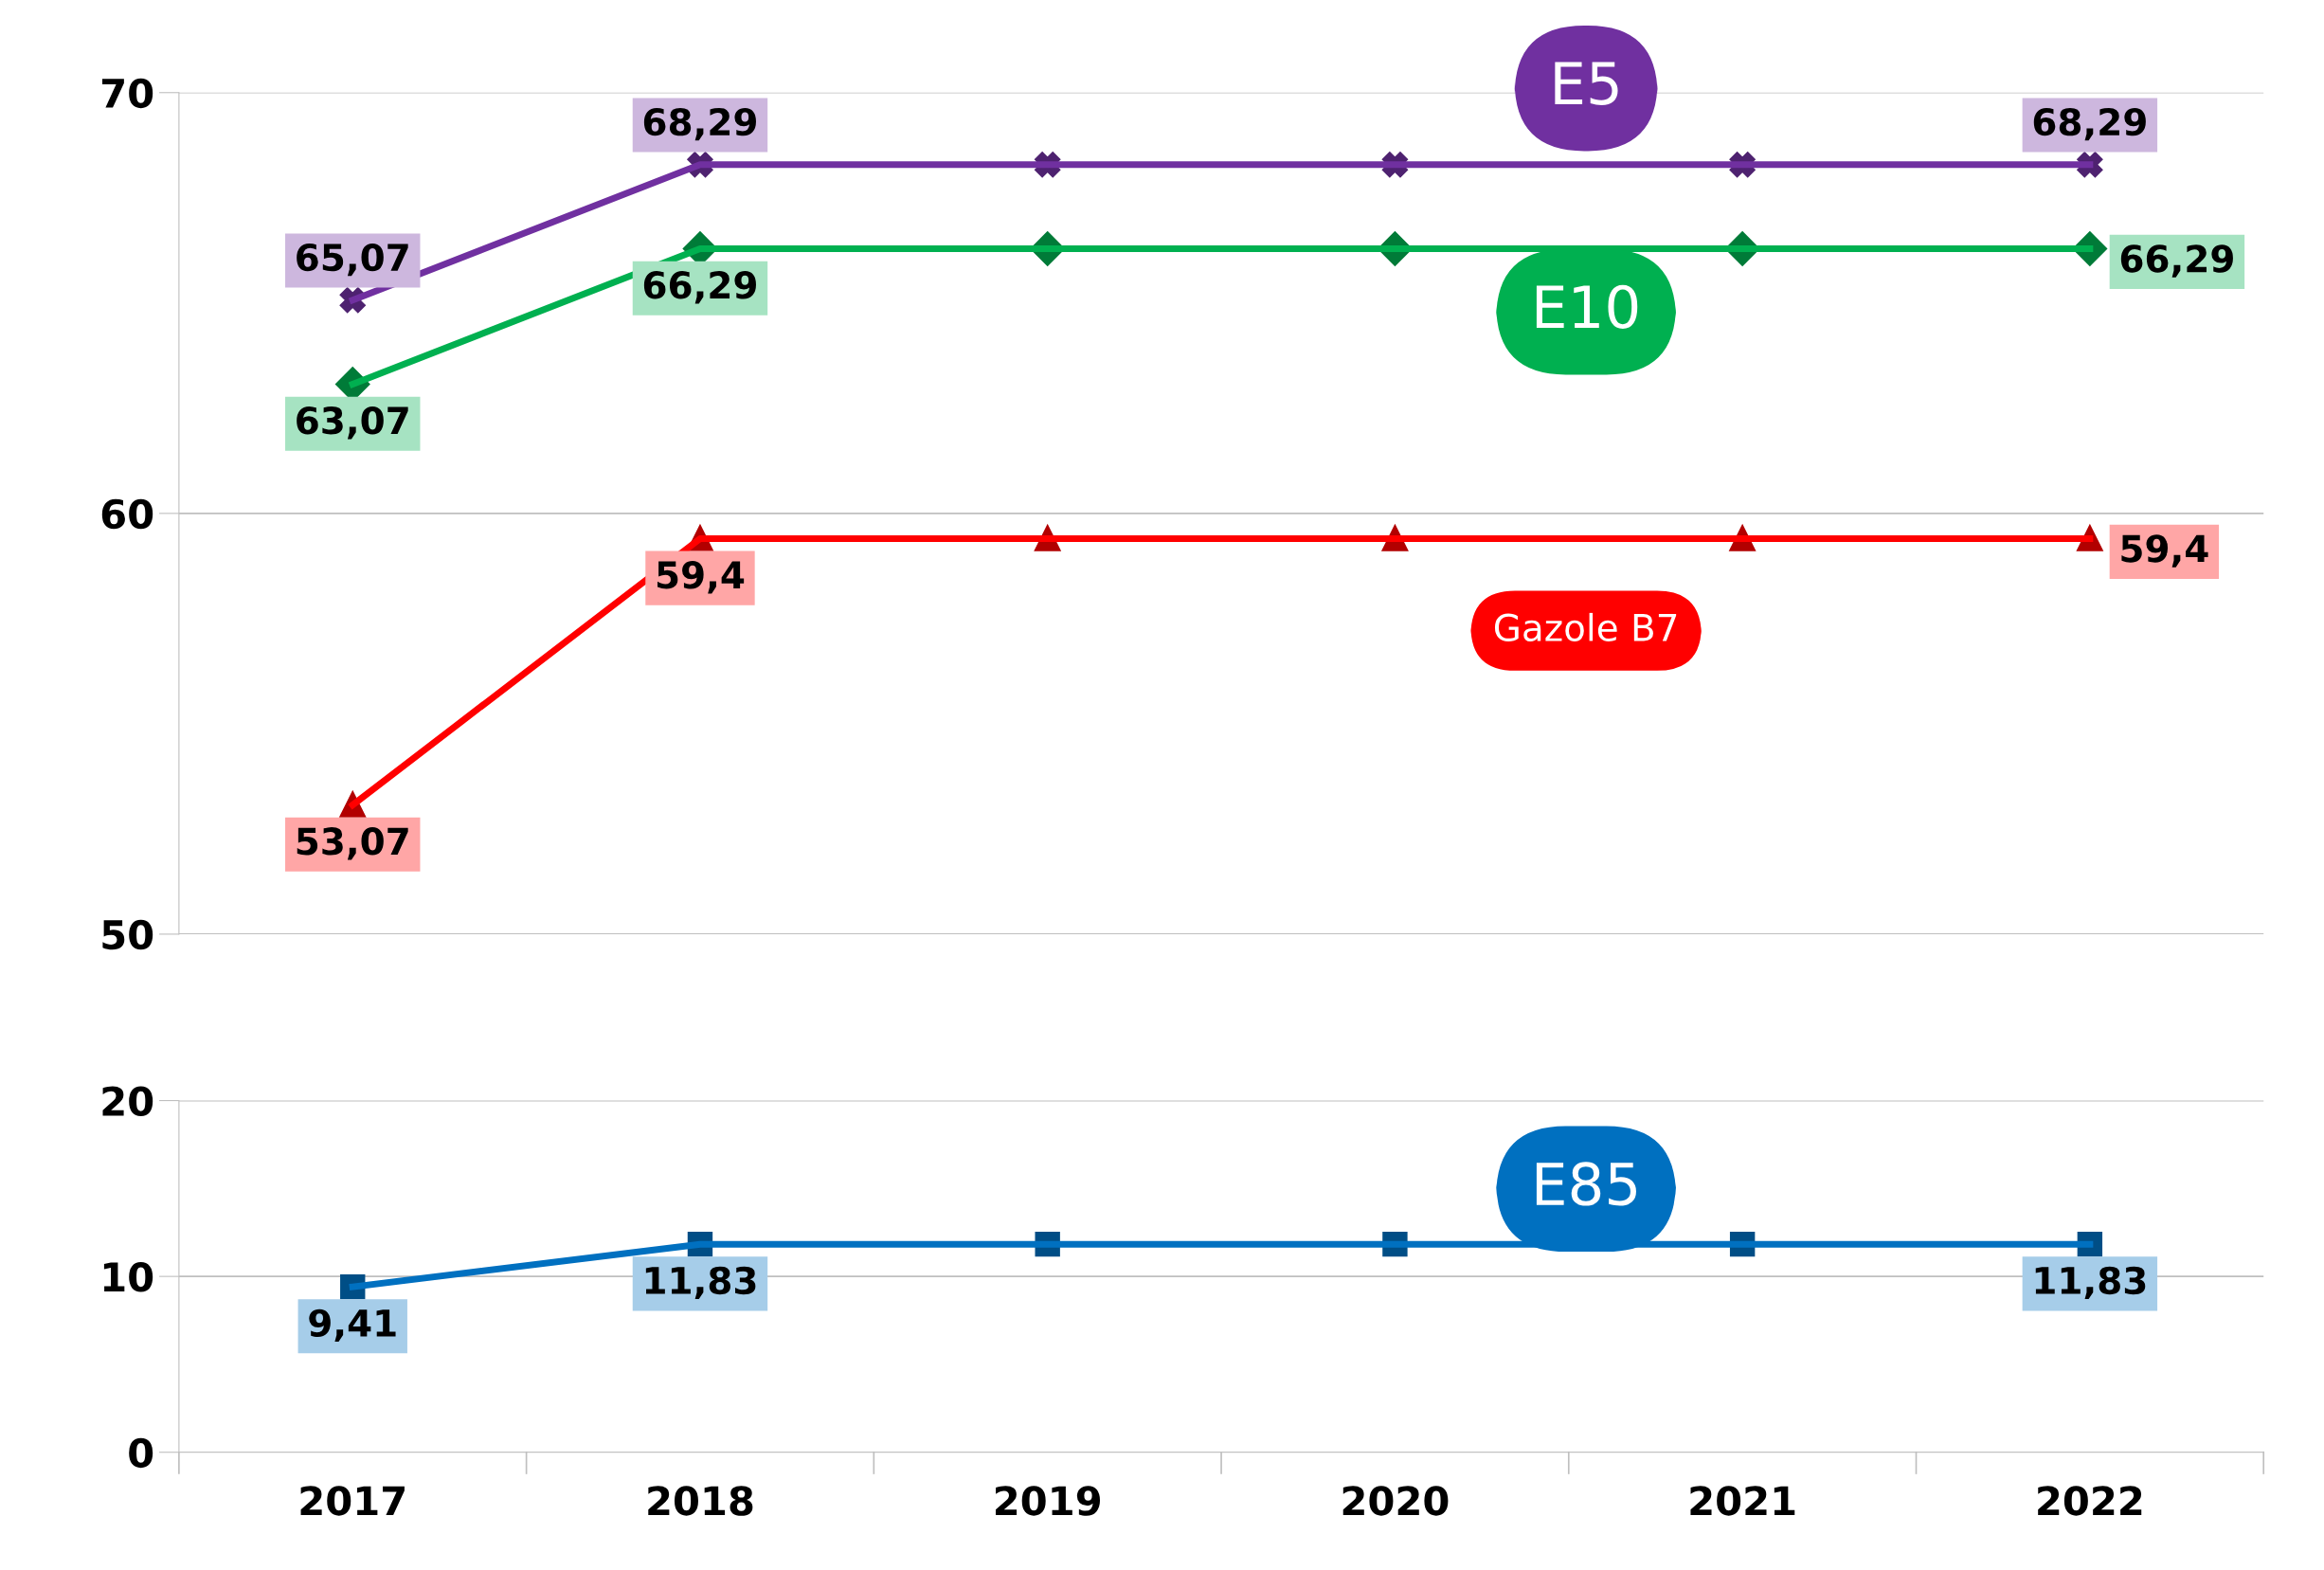 Image resolution: width=2324 pixels, height=1570 pixels. What do you see at coordinates (128, 1277) in the screenshot?
I see `y-tick-label: 10` at bounding box center [128, 1277].